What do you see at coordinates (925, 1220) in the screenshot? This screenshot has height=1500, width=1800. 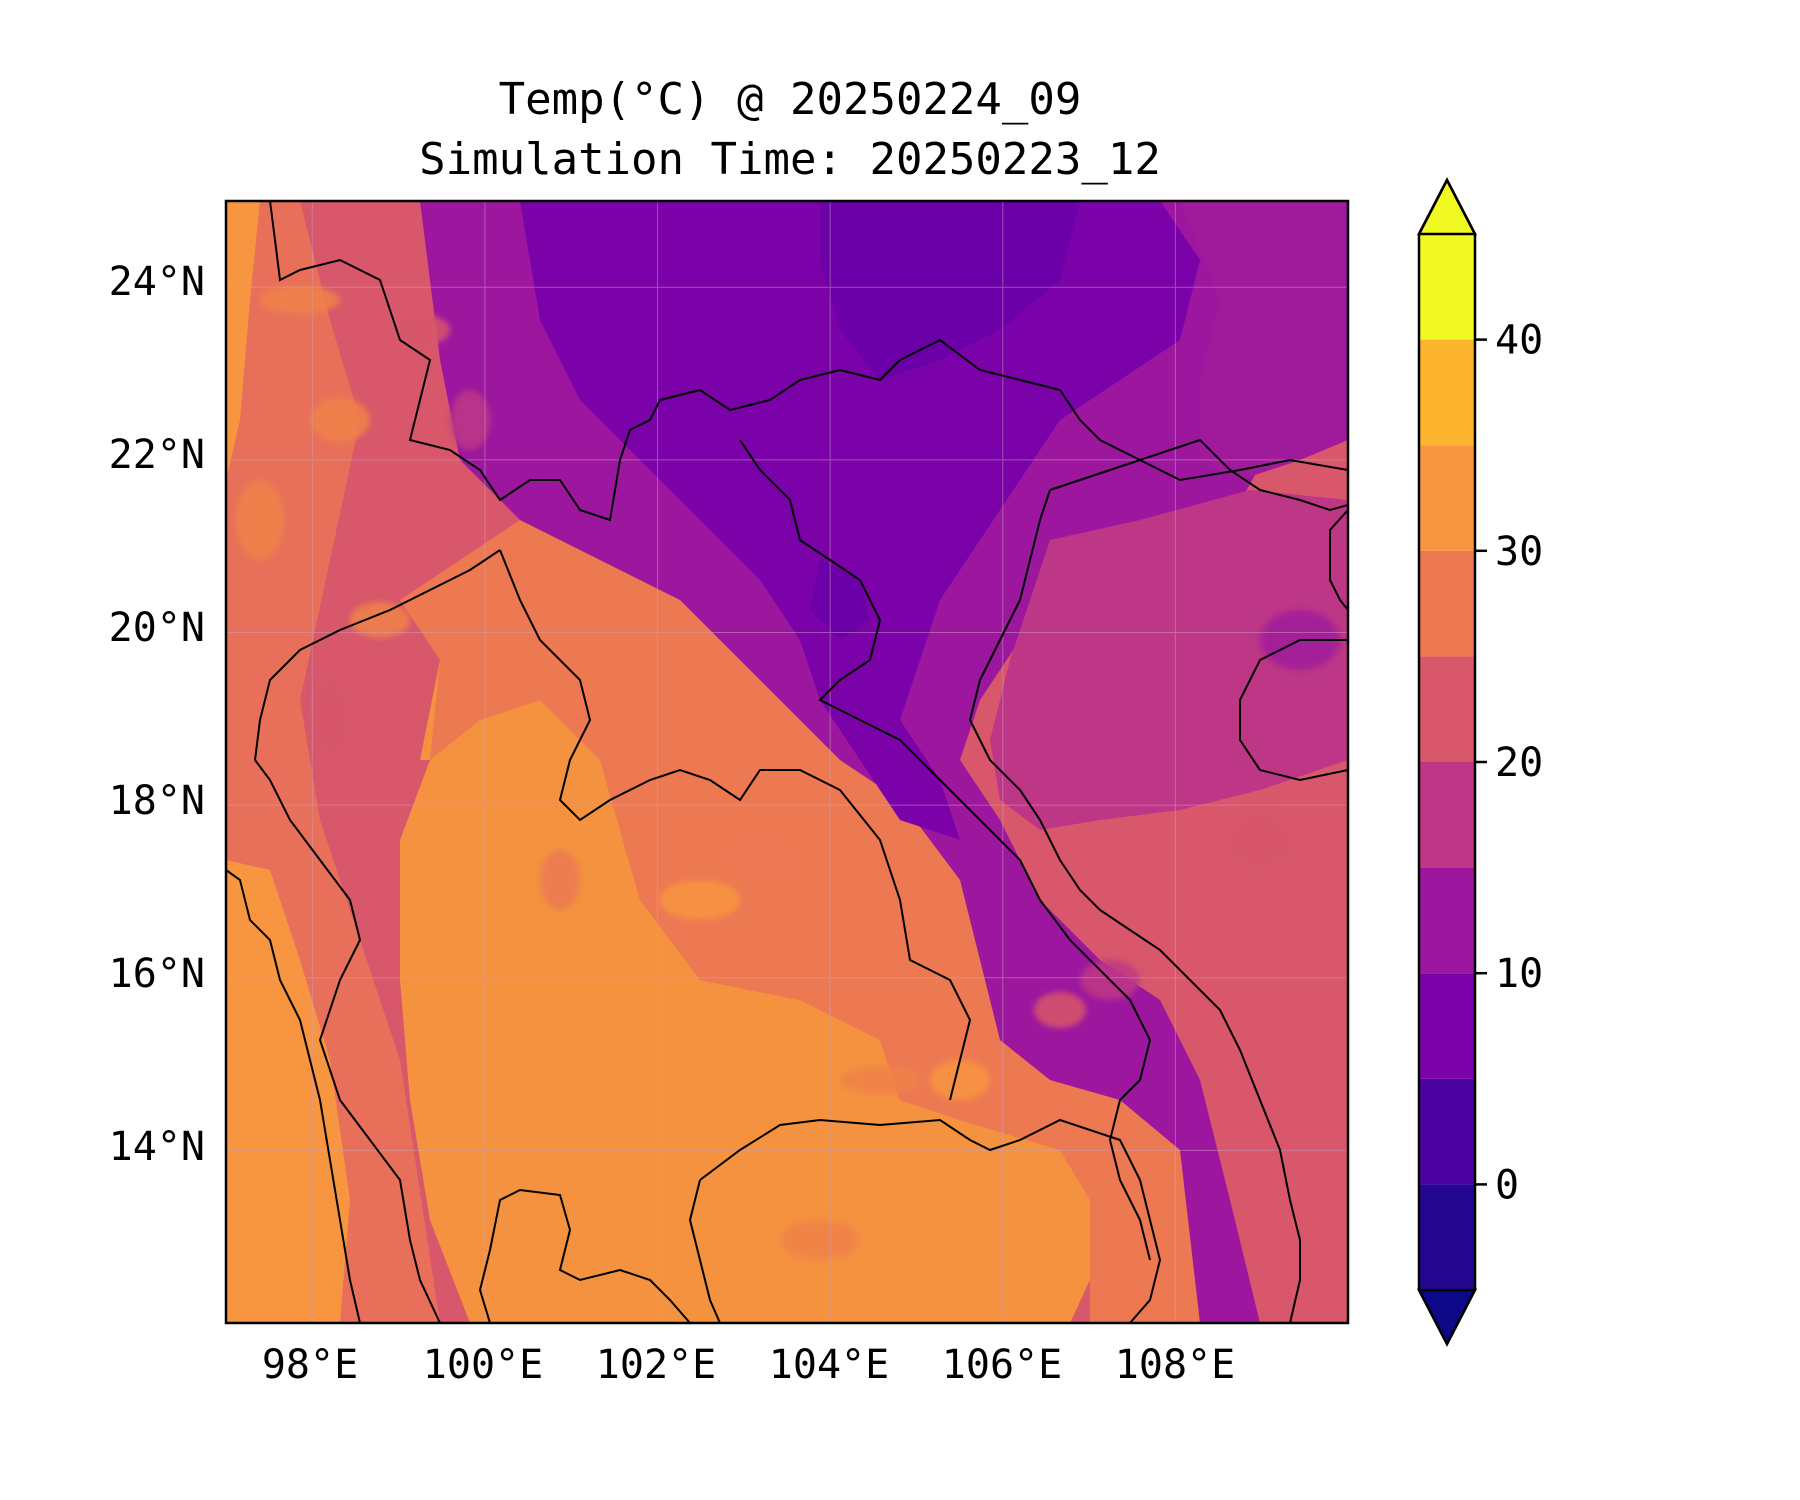 I see `border-cambodia` at bounding box center [925, 1220].